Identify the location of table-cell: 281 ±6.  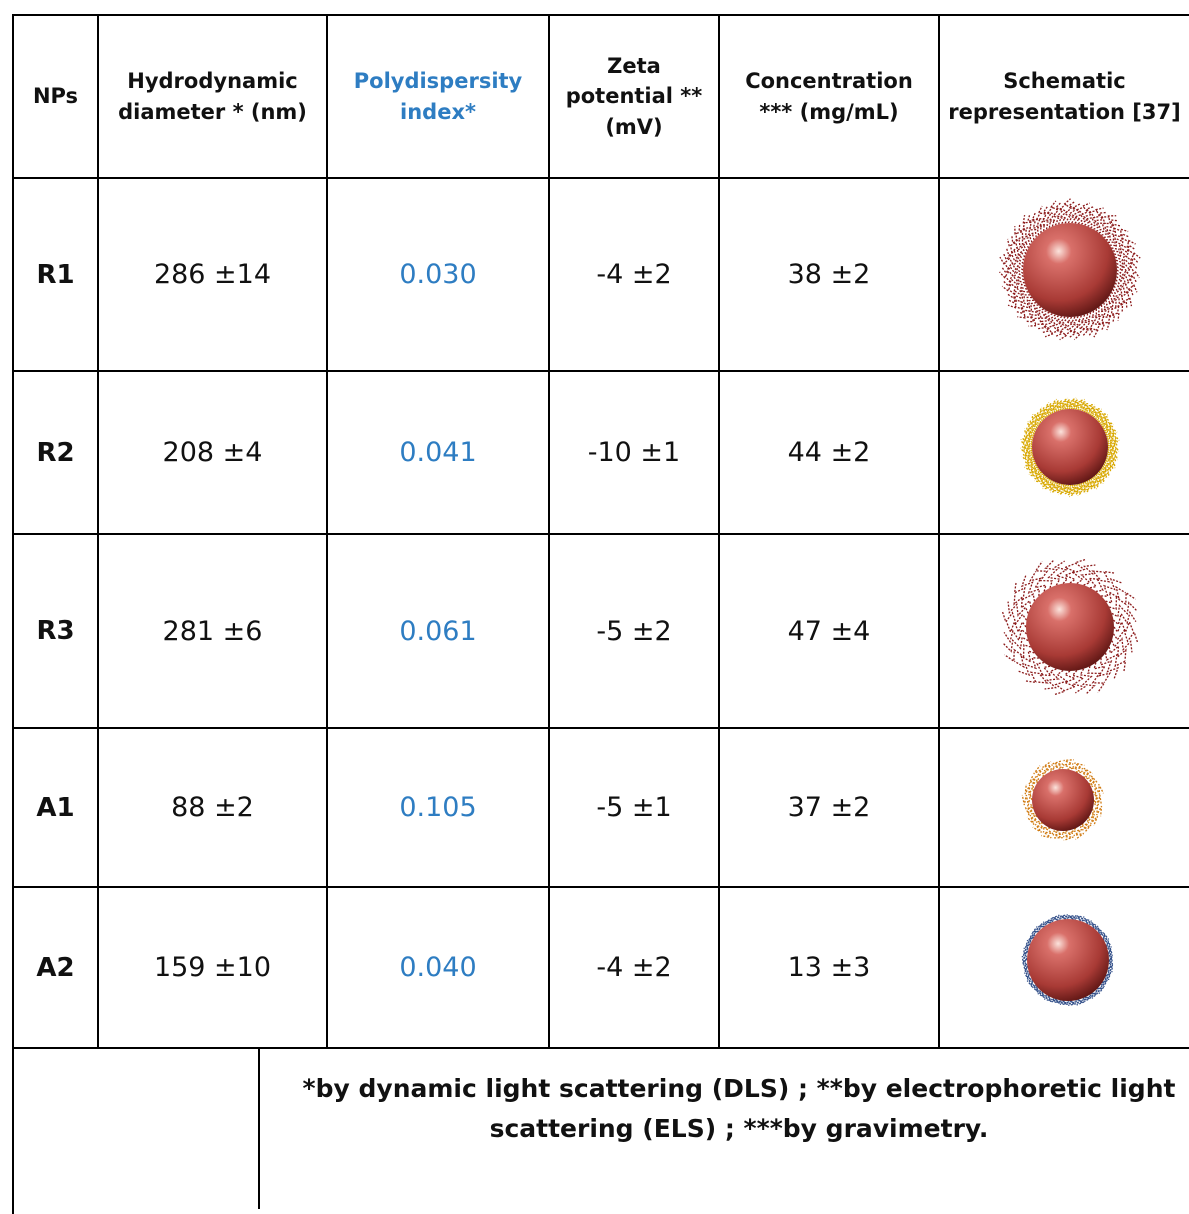
(213, 632).